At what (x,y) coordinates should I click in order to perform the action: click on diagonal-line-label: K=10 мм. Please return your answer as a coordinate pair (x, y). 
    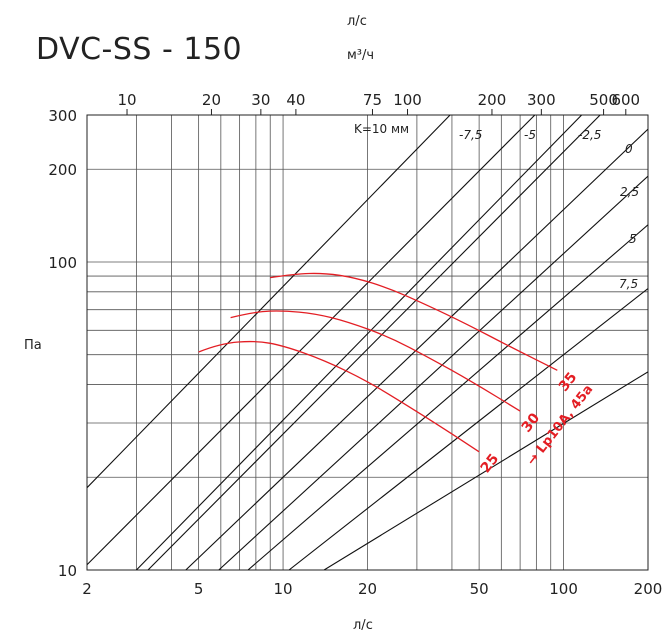
    Looking at the image, I should click on (381, 129).